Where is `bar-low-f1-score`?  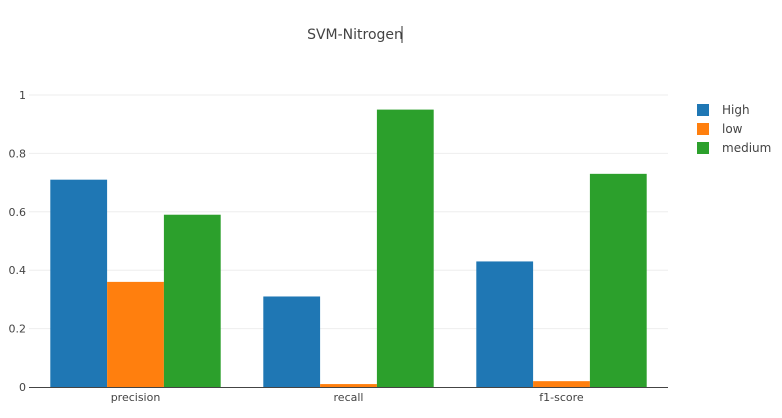 bar-low-f1-score is located at coordinates (561, 384).